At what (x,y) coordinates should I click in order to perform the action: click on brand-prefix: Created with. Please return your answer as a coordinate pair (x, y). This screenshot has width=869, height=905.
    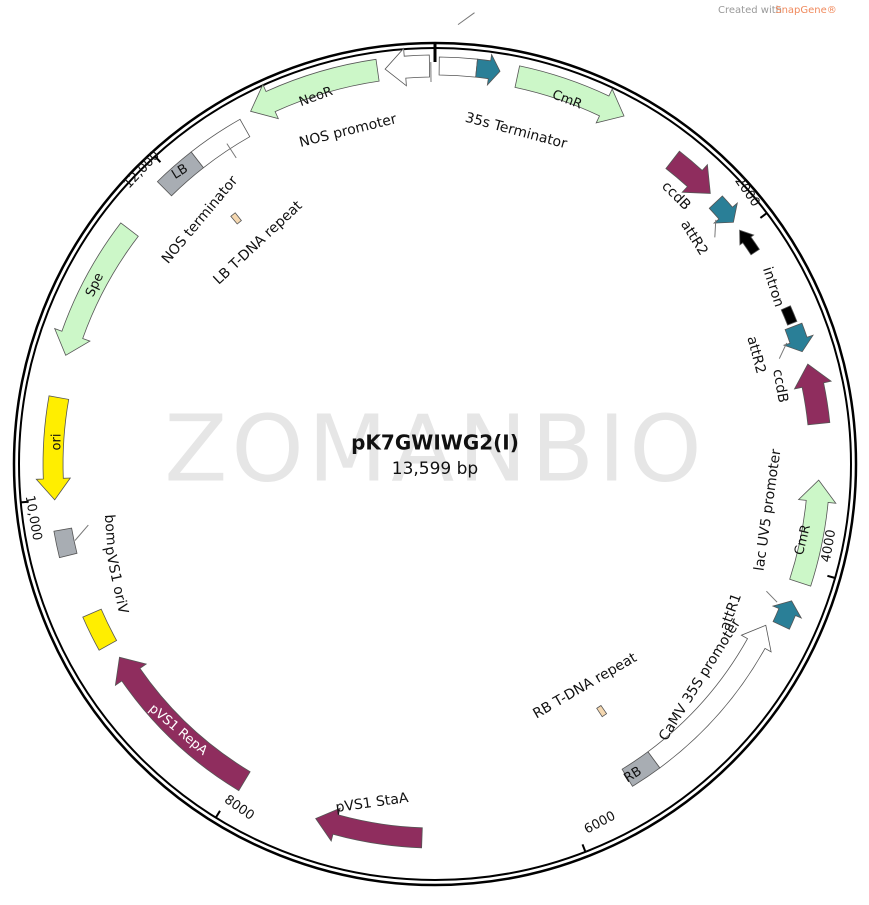
    Looking at the image, I should click on (750, 10).